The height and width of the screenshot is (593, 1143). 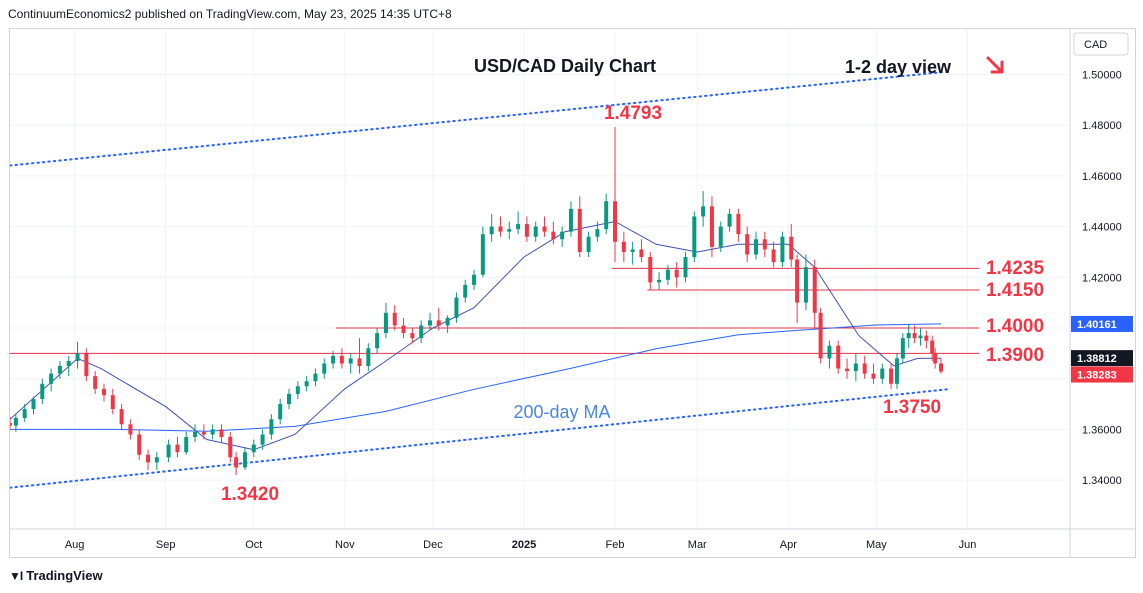 What do you see at coordinates (166, 545) in the screenshot?
I see `x-tick-label: Sep` at bounding box center [166, 545].